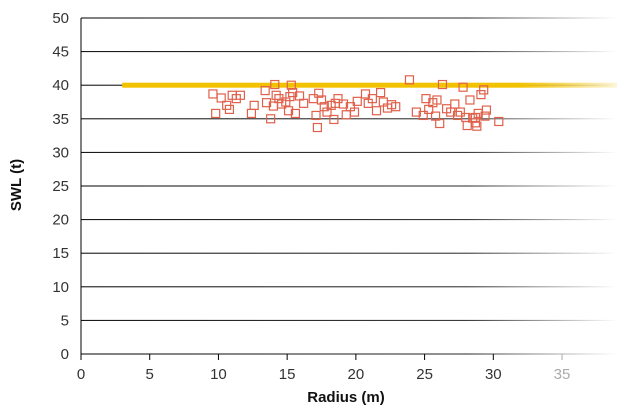 The width and height of the screenshot is (617, 414). Describe the element at coordinates (60, 119) in the screenshot. I see `y-tick-label-35: 35` at that location.